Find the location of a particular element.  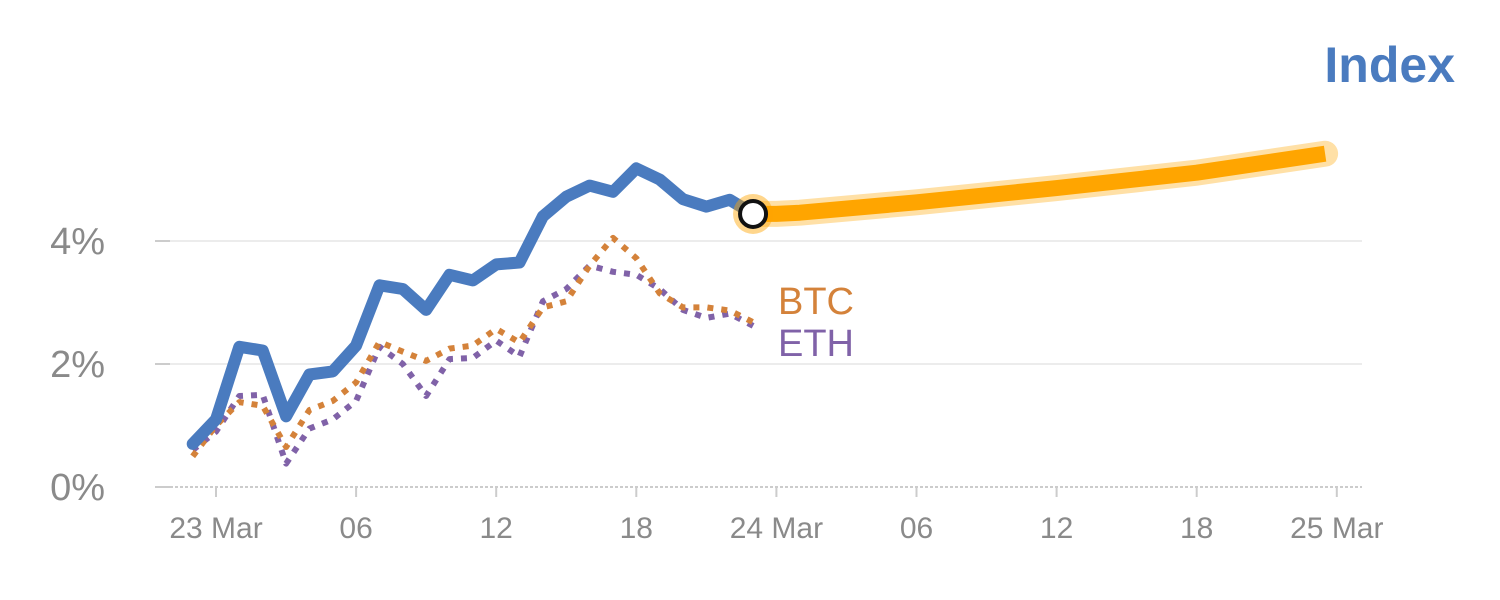

series-eth-line is located at coordinates (472, 364).